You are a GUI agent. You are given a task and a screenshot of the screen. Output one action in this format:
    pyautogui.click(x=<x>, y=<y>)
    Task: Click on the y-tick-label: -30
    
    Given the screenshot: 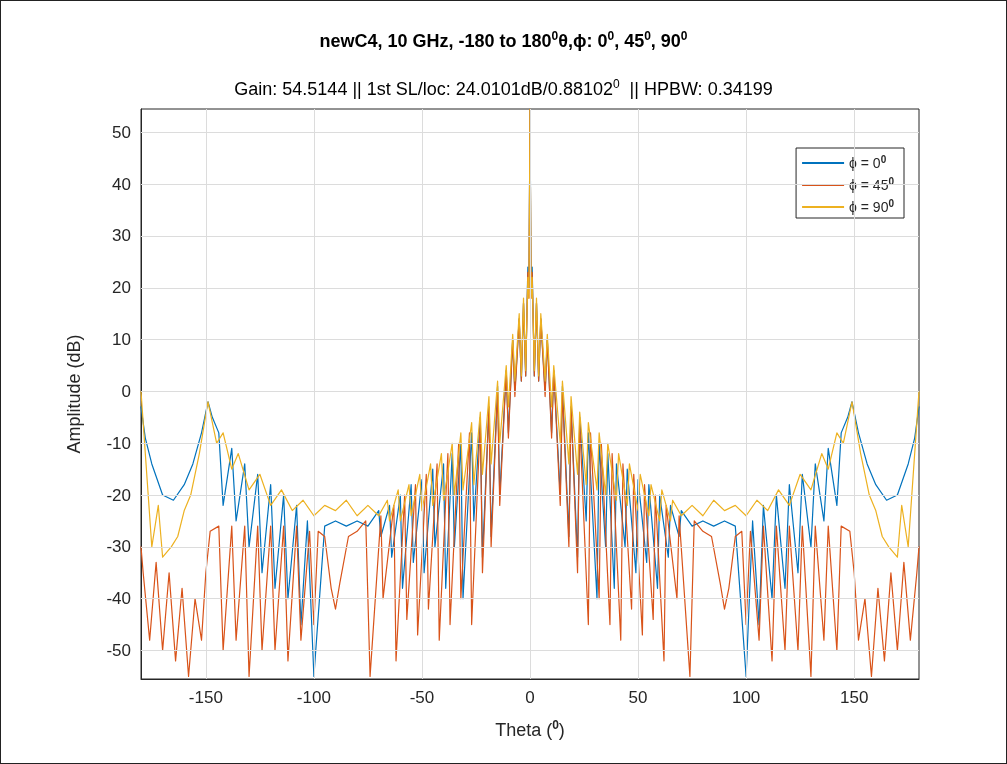 What is the action you would take?
    pyautogui.click(x=118, y=547)
    